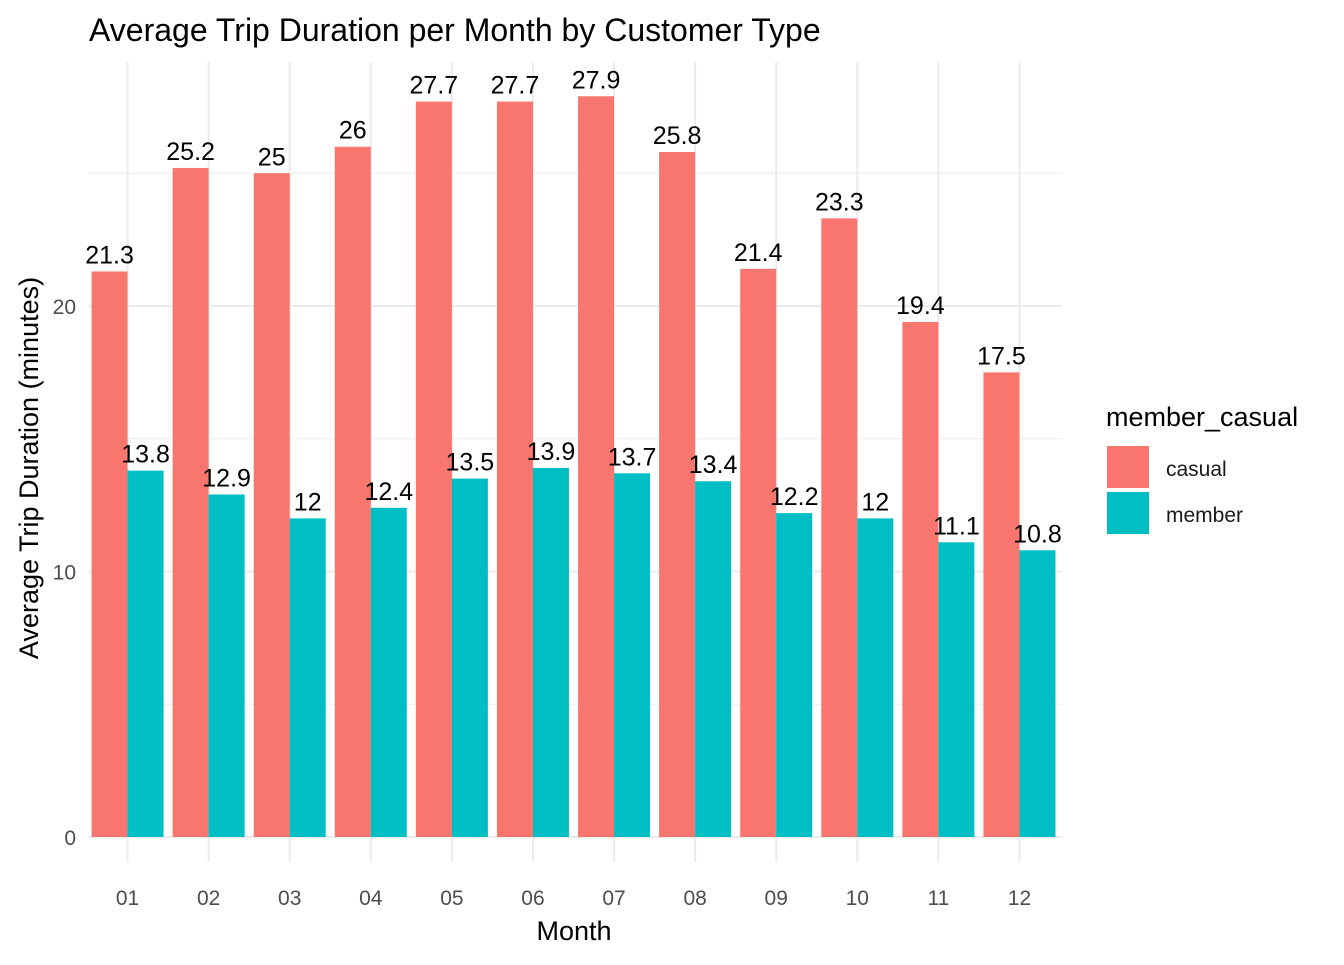  Describe the element at coordinates (613, 898) in the screenshot. I see `x-tick-label: 07` at that location.